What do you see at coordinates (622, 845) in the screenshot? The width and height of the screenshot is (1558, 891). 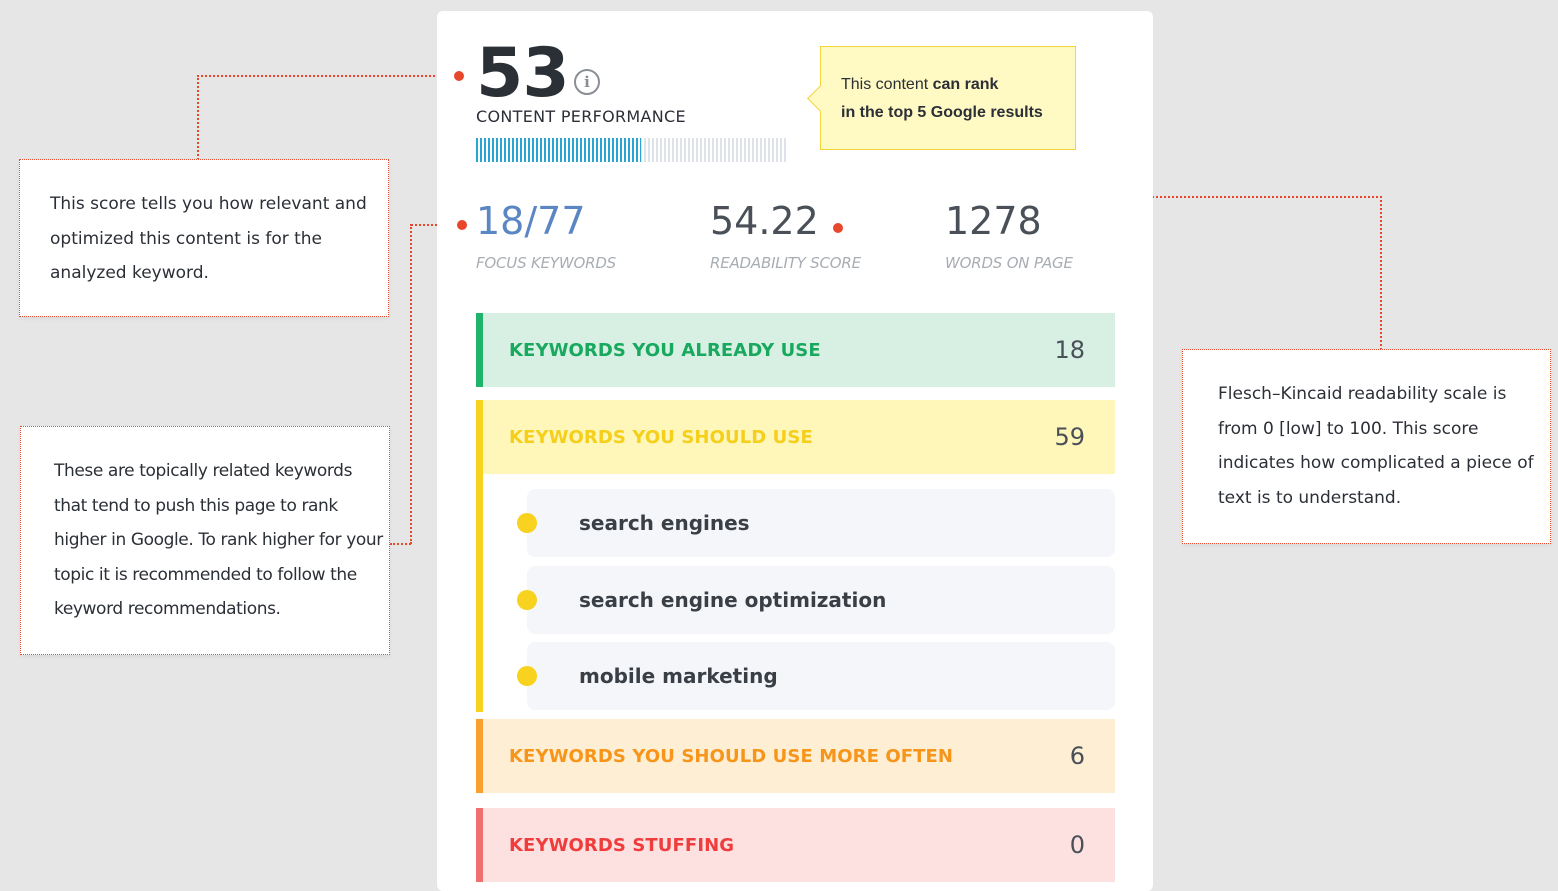 I see `category-label: KEYWORDS STUFFING` at bounding box center [622, 845].